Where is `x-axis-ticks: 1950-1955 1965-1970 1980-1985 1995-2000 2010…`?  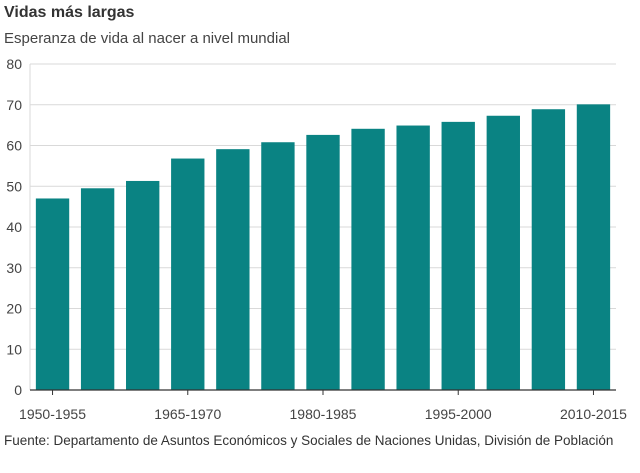 x-axis-ticks: 1950-1955 1965-1970 1980-1985 1995-2000 2010… is located at coordinates (323, 406).